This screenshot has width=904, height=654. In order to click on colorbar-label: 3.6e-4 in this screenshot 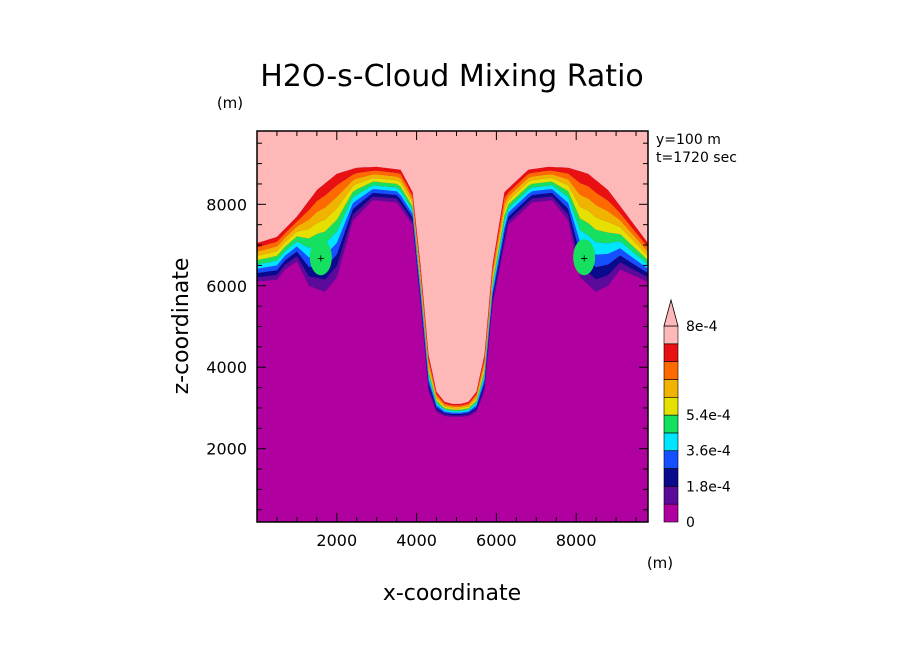, I will do `click(708, 452)`.